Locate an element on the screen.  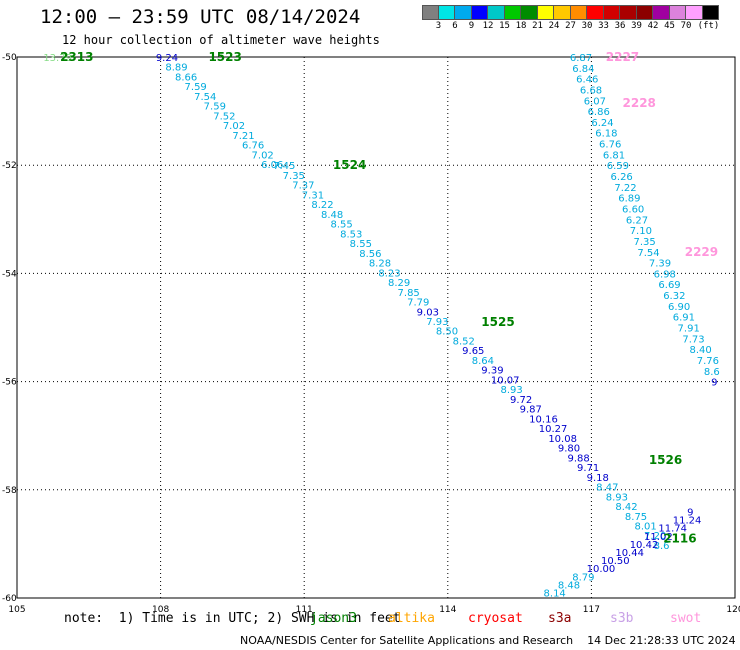
wave-height-point: 9.71 is located at coordinates (588, 468).